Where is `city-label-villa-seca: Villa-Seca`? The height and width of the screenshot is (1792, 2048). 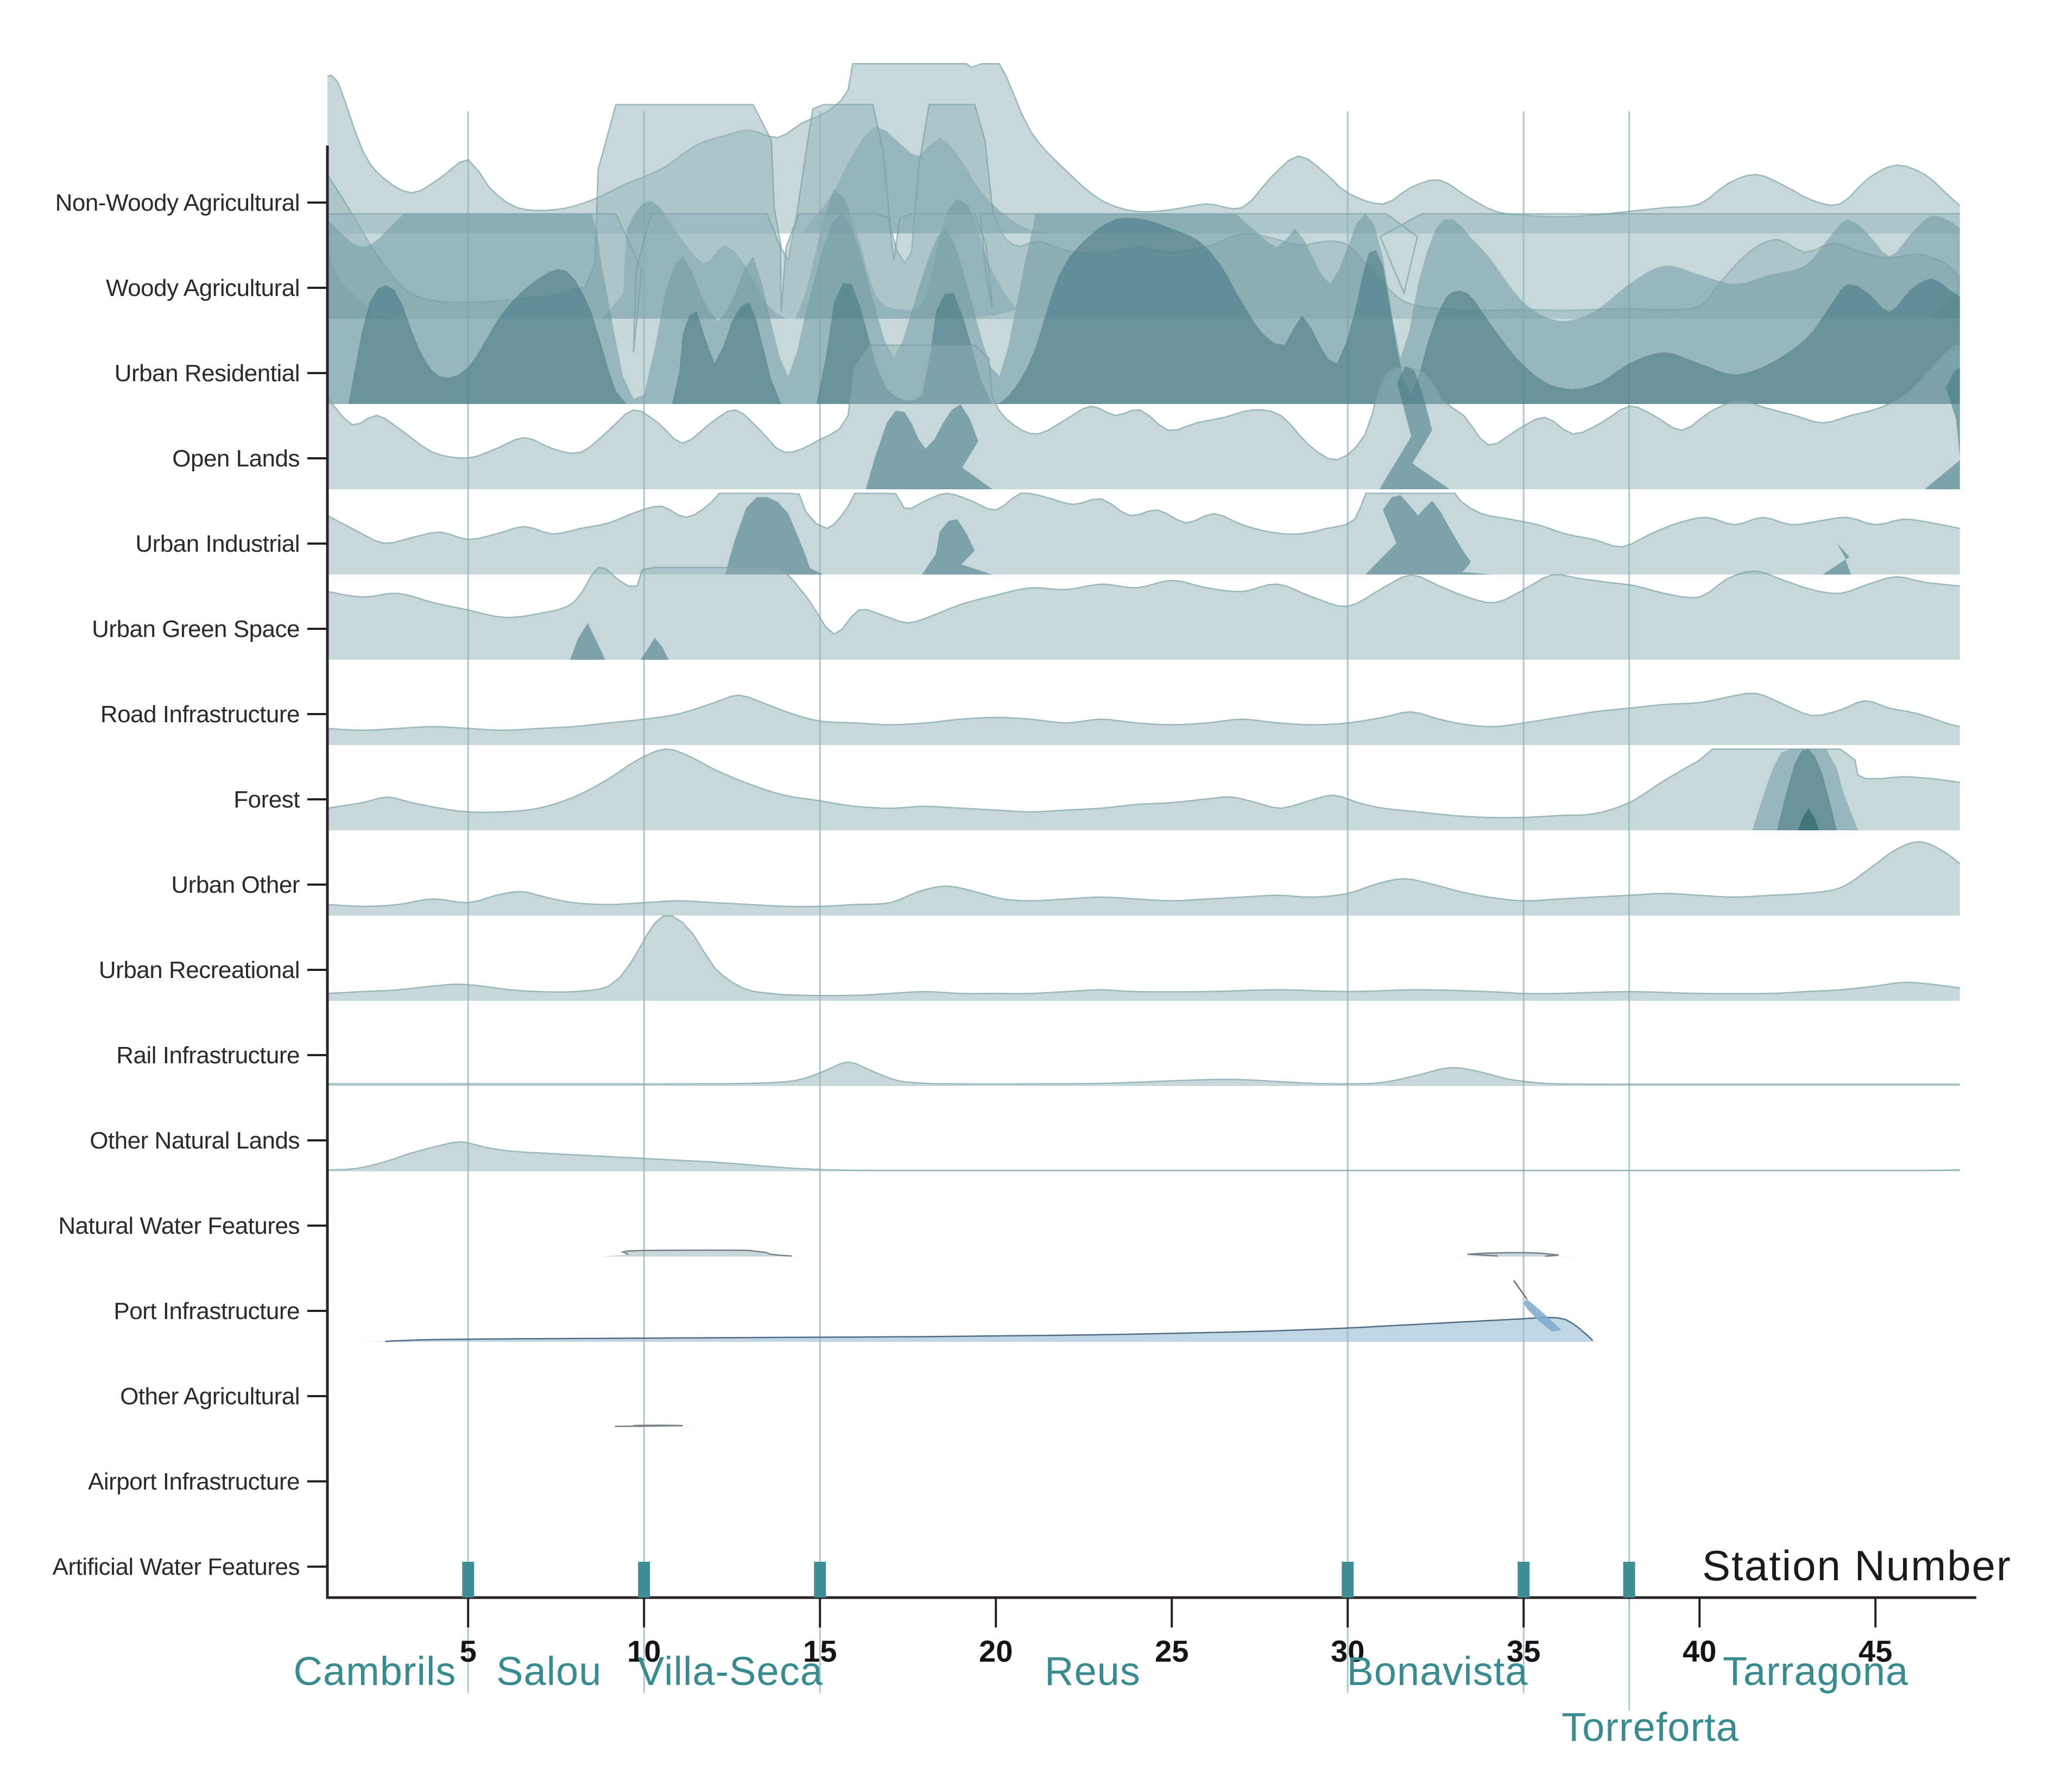 city-label-villa-seca: Villa-Seca is located at coordinates (730, 1672).